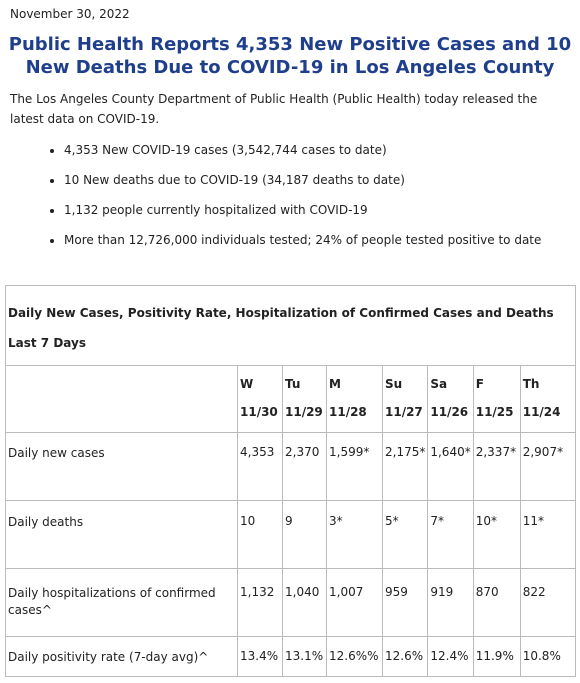 The width and height of the screenshot is (580, 683). I want to click on cell: 1,132, so click(260, 602).